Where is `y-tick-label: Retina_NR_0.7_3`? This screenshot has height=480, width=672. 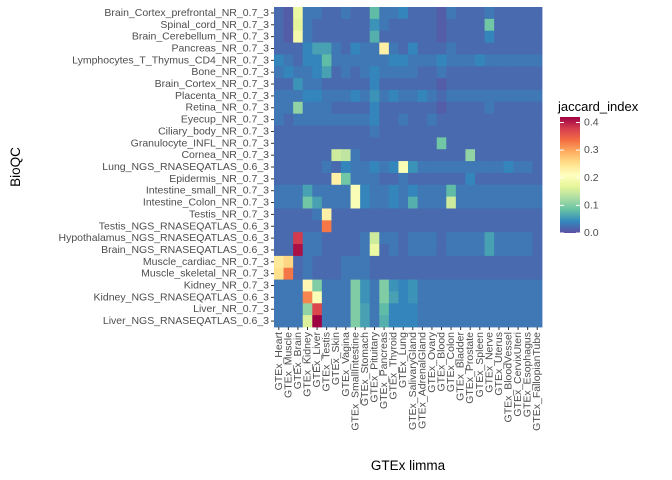 y-tick-label: Retina_NR_0.7_3 is located at coordinates (228, 108).